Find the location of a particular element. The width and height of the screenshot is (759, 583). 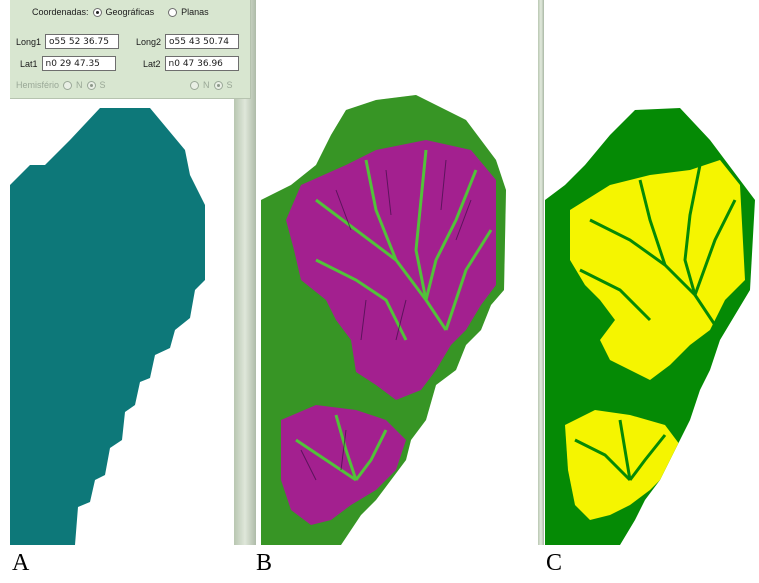

caption-c: C is located at coordinates (554, 563).